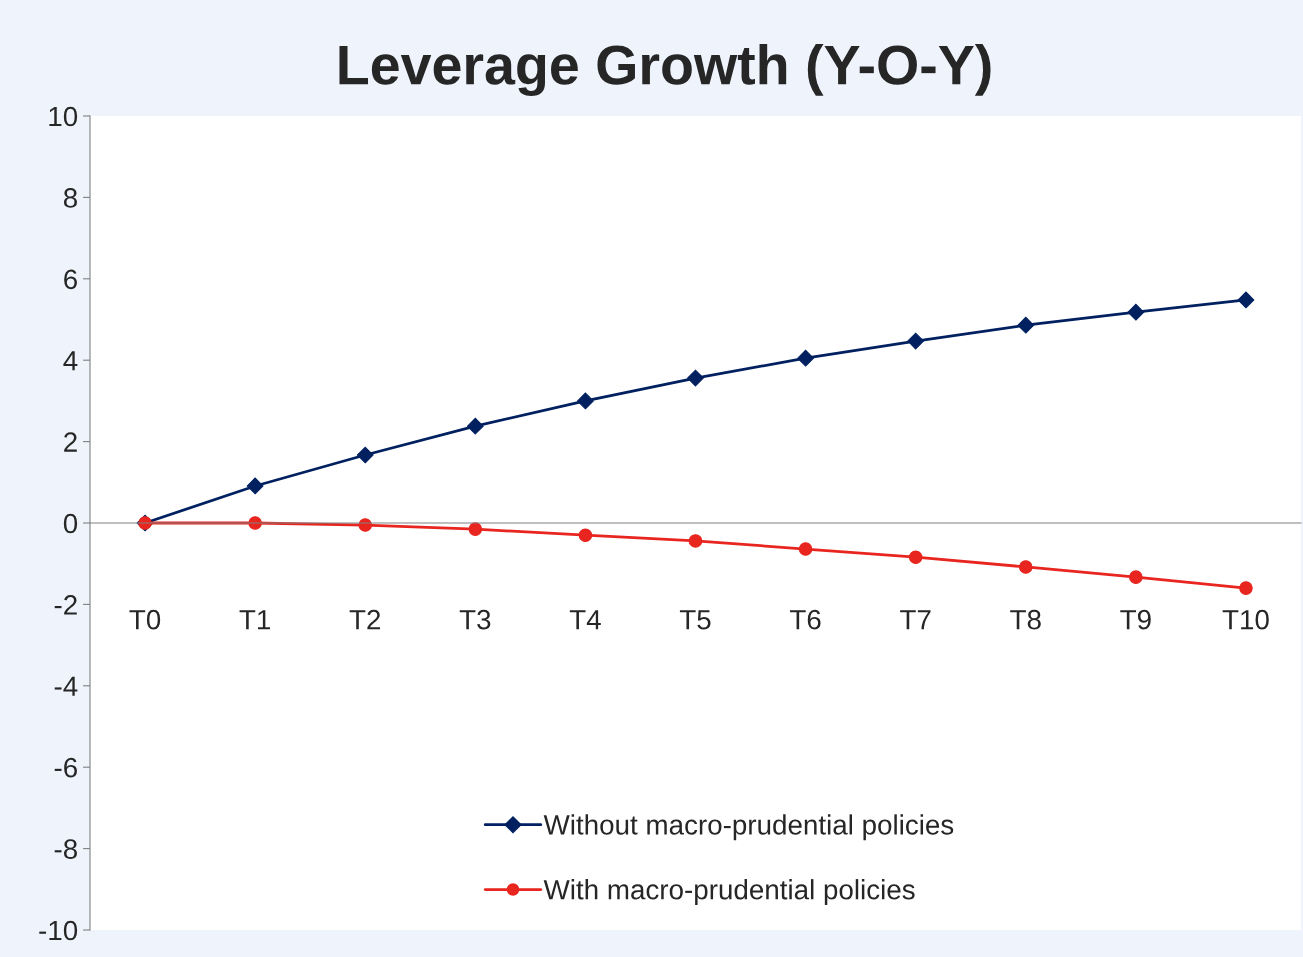  What do you see at coordinates (665, 70) in the screenshot?
I see `chart-title: Leverage Growth (Y-O-Y)` at bounding box center [665, 70].